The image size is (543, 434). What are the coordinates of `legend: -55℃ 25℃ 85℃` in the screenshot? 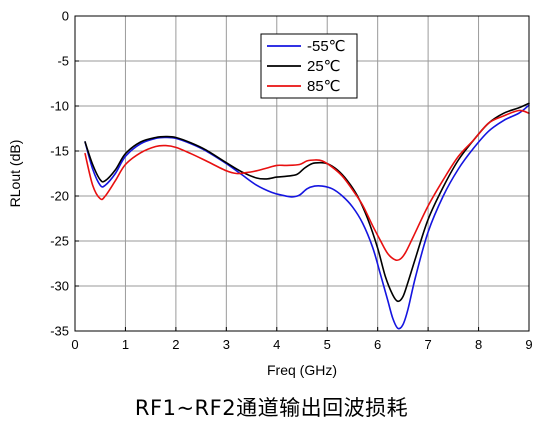 It's located at (309, 66).